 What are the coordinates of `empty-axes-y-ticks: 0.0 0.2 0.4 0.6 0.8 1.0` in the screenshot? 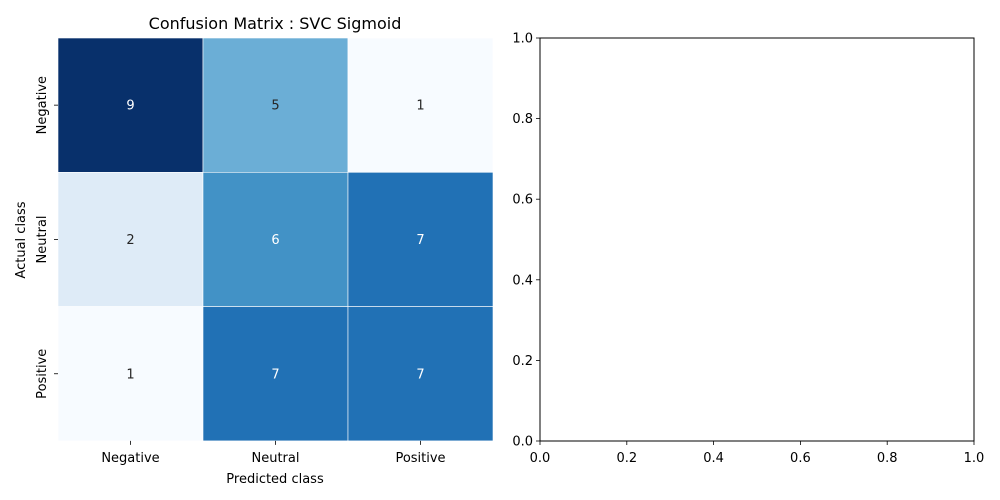 It's located at (526, 241).